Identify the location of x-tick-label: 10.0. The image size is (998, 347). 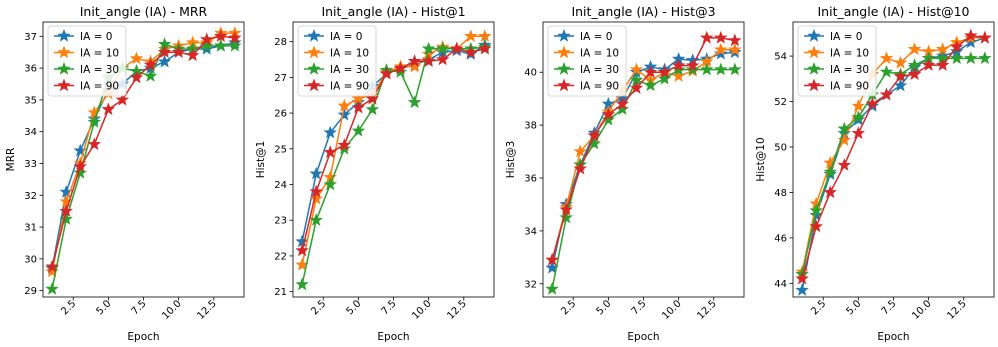
(172, 310).